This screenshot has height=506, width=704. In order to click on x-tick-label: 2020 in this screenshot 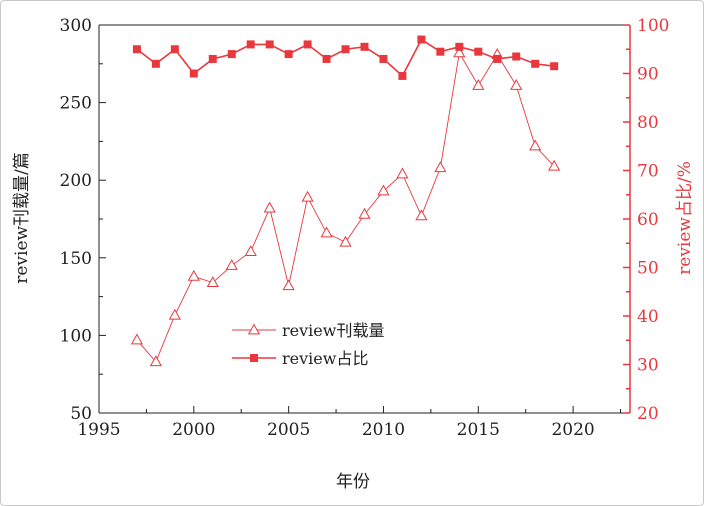, I will do `click(572, 430)`.